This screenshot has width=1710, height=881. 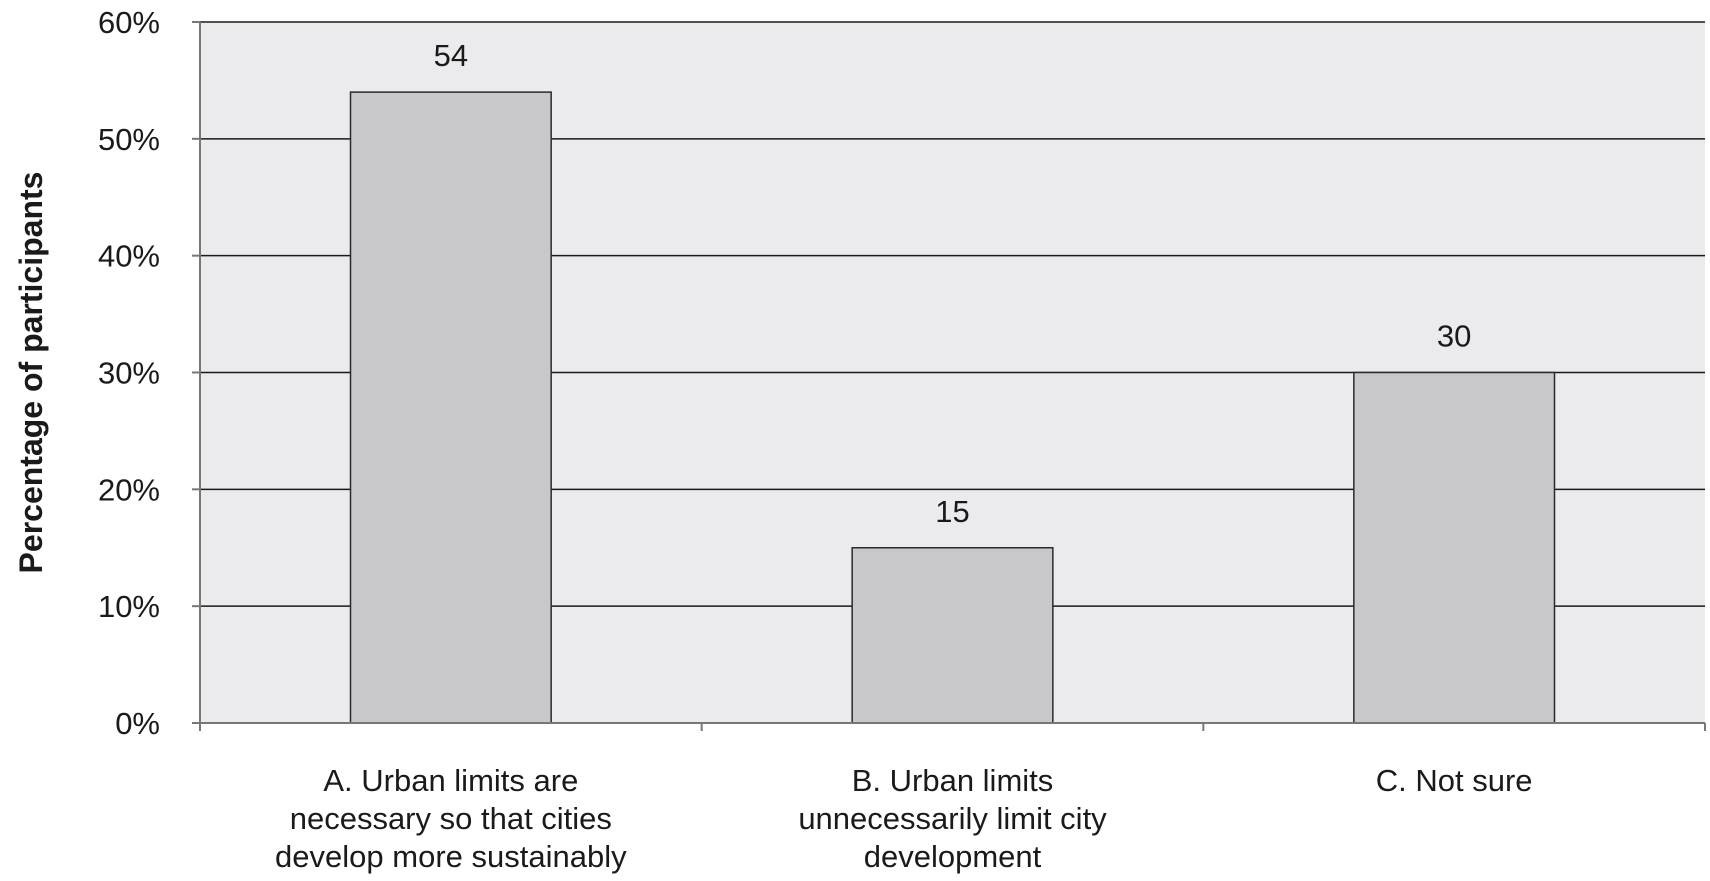 What do you see at coordinates (31, 373) in the screenshot?
I see `y-axis-title: Percentage of participants` at bounding box center [31, 373].